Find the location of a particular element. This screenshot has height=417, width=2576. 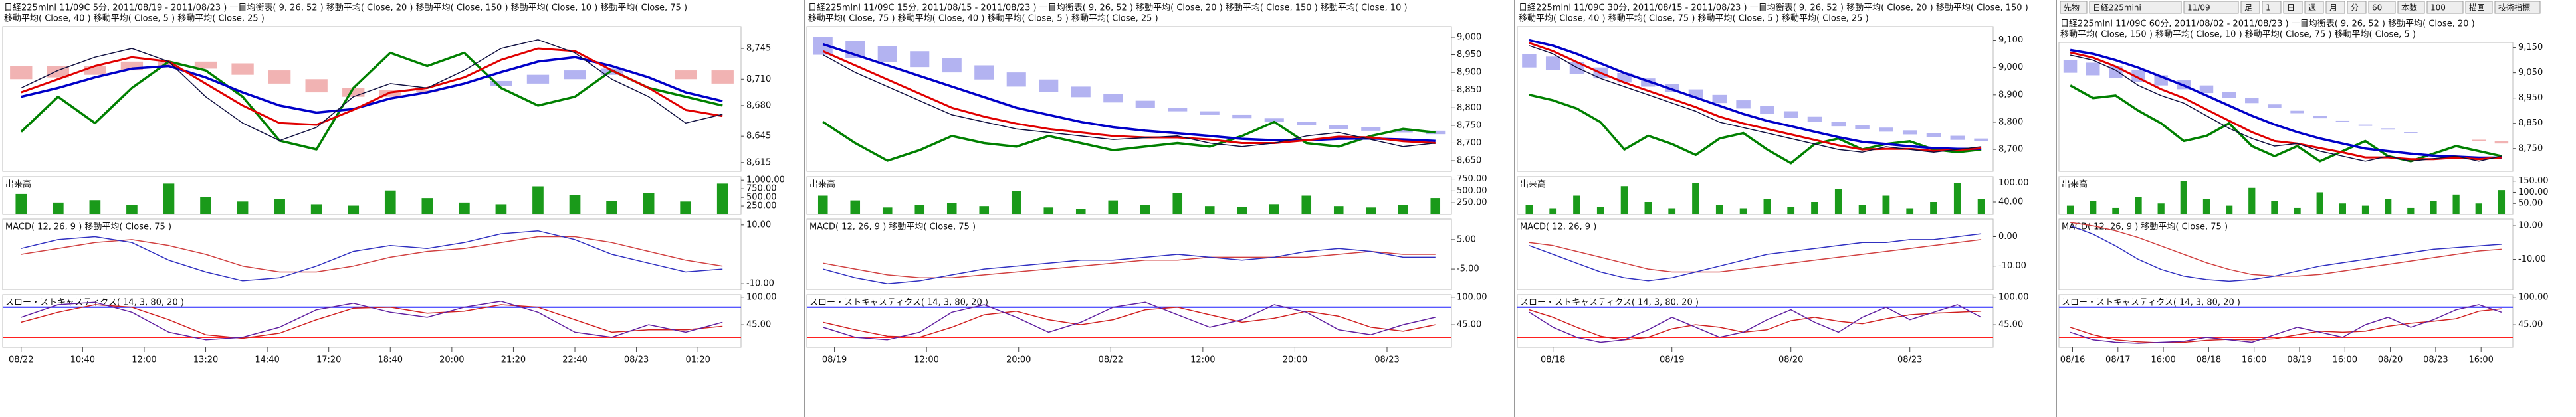

y-tick-label: 9,100 is located at coordinates (2010, 40).